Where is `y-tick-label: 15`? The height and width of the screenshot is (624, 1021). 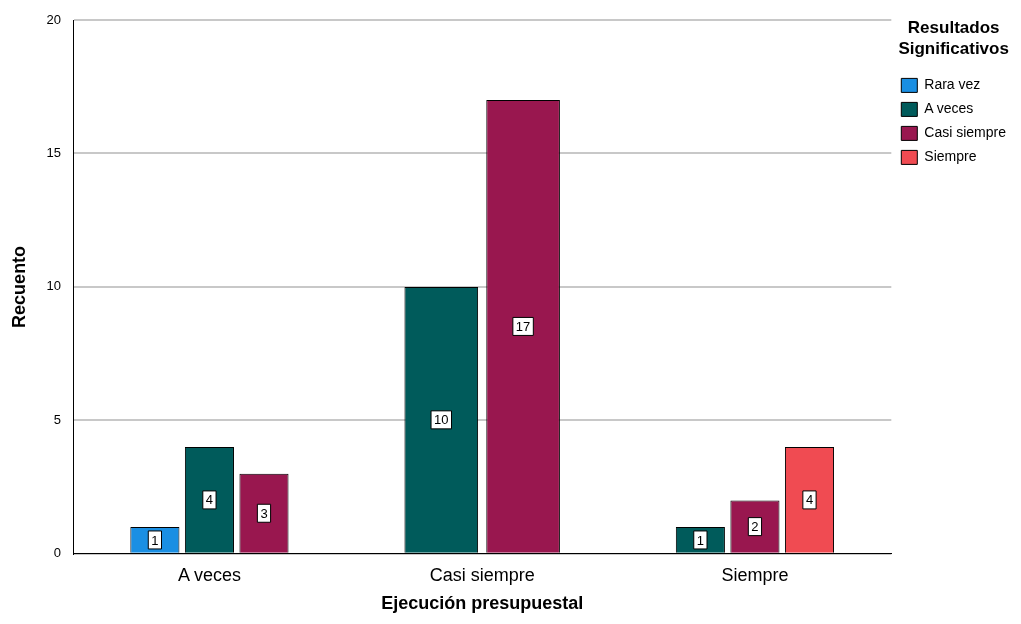 y-tick-label: 15 is located at coordinates (54, 153).